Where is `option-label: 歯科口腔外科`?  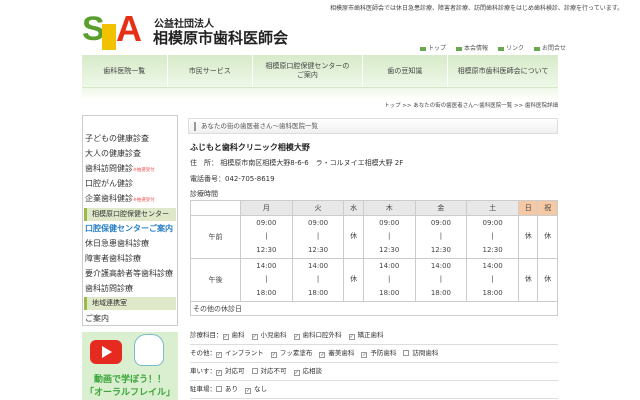 option-label: 歯科口腔外科 is located at coordinates (322, 335).